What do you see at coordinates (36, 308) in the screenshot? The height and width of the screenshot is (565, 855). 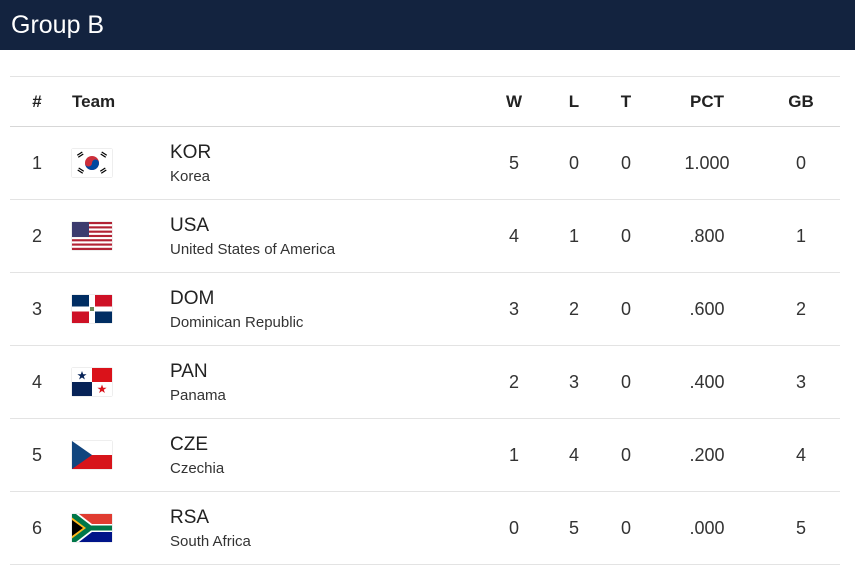 I see `rank: 3` at bounding box center [36, 308].